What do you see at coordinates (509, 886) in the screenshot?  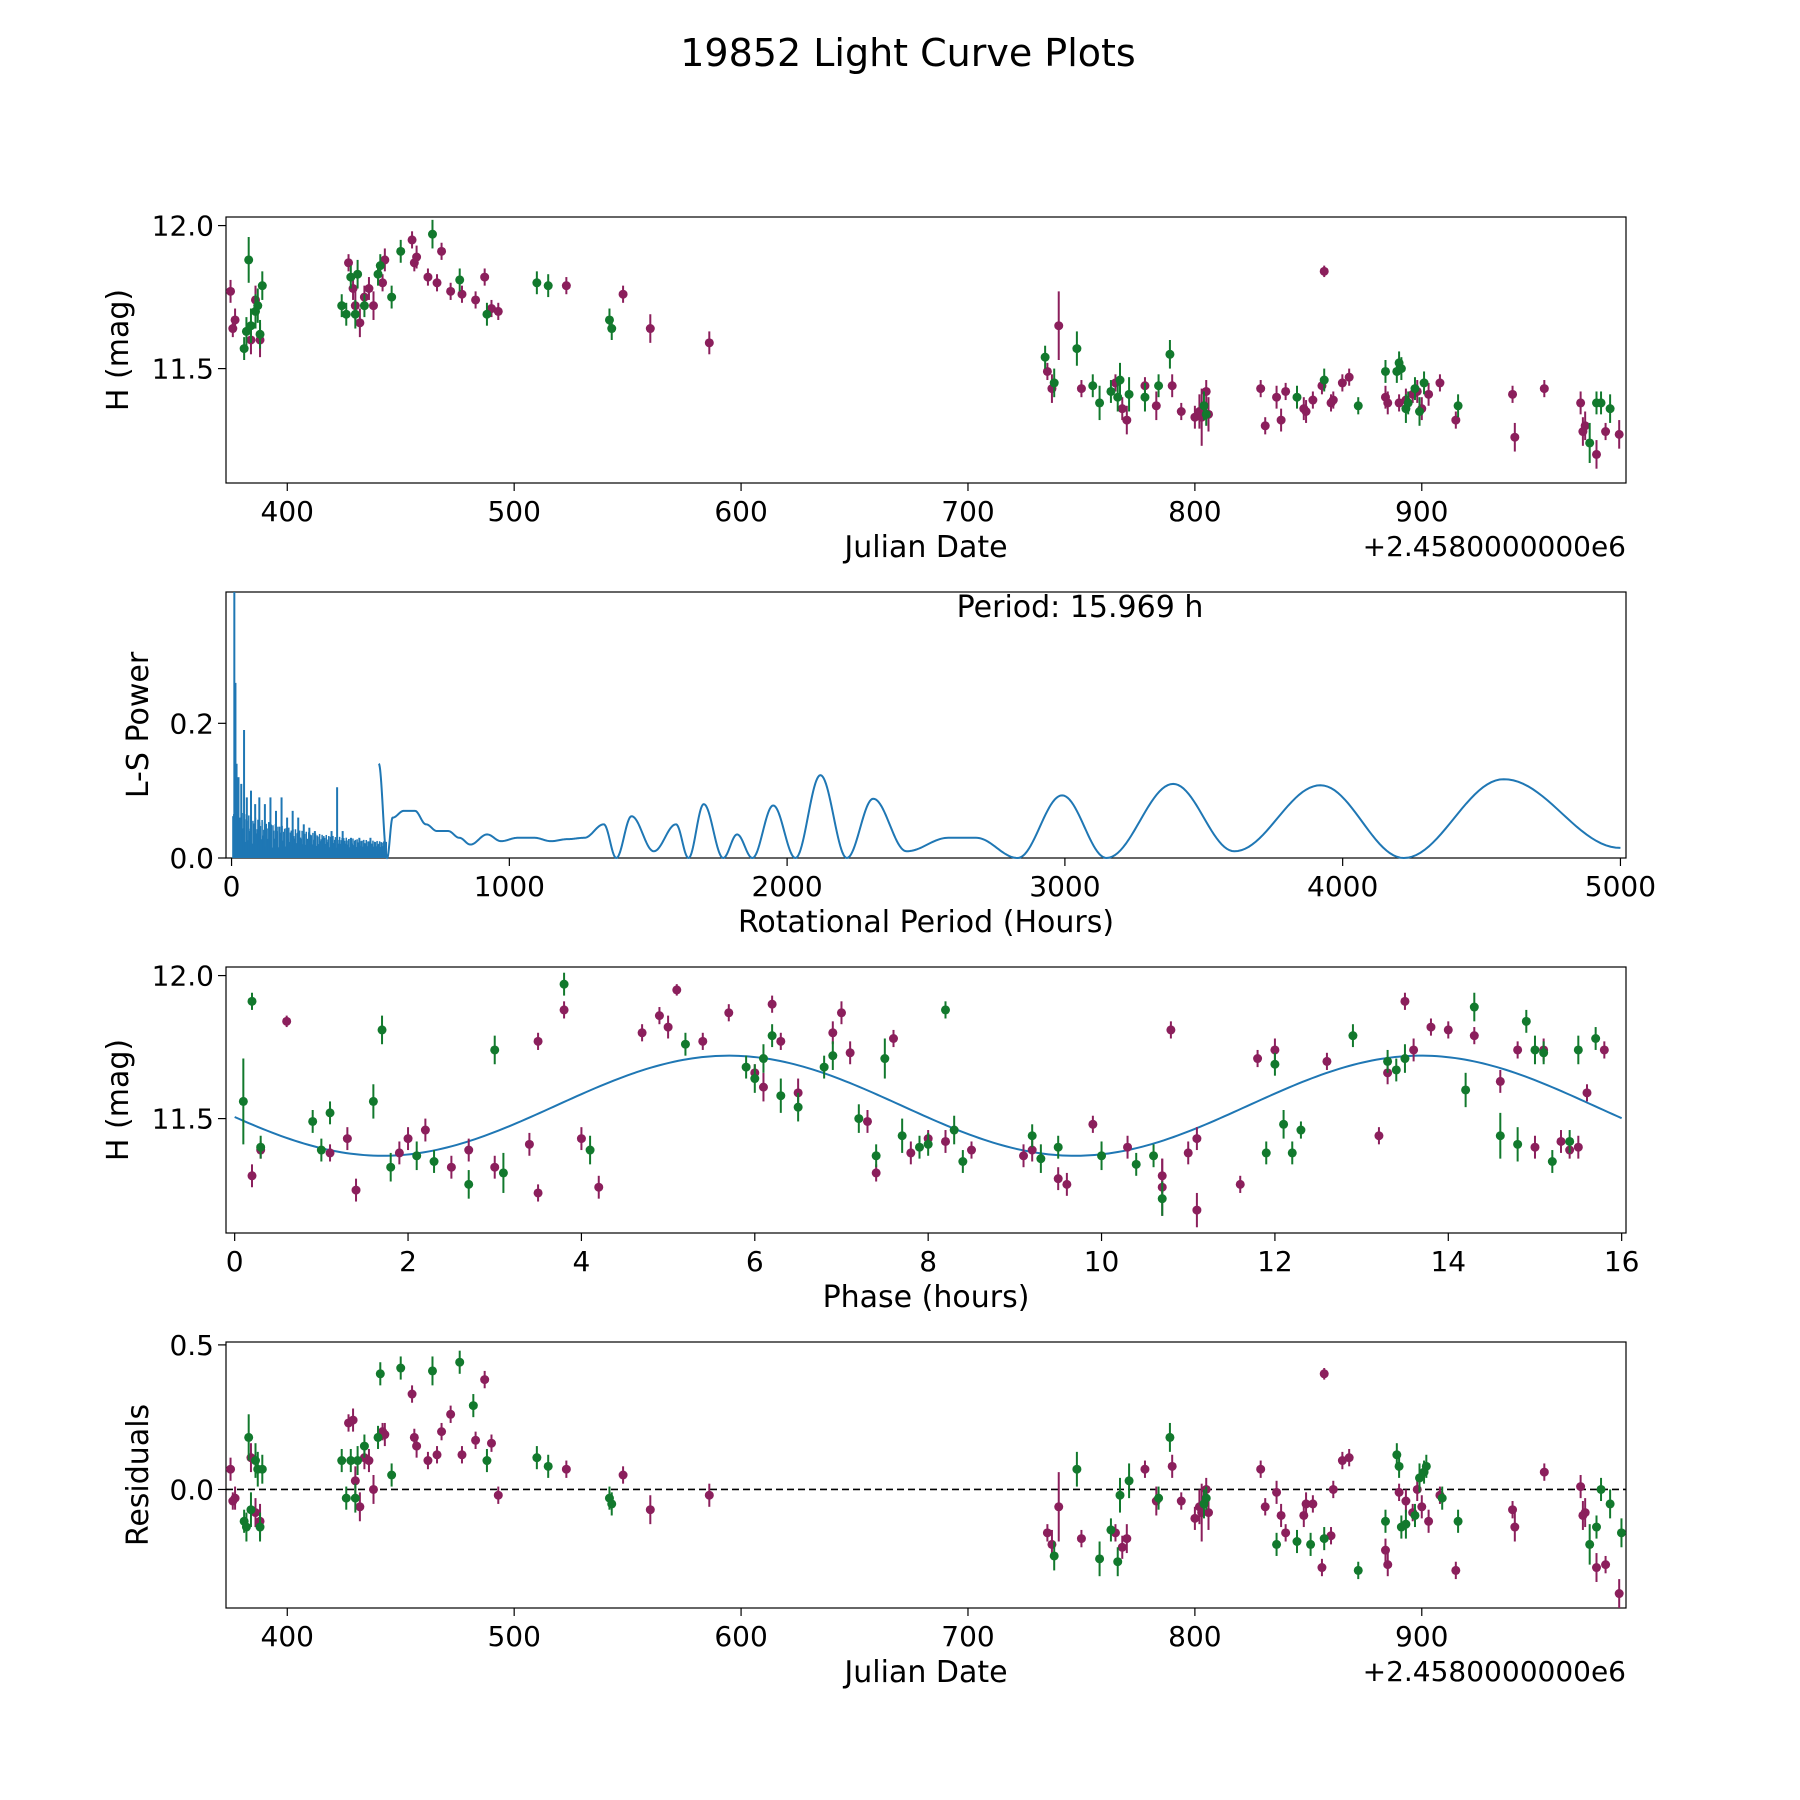 I see `x-tick-label: 1000` at bounding box center [509, 886].